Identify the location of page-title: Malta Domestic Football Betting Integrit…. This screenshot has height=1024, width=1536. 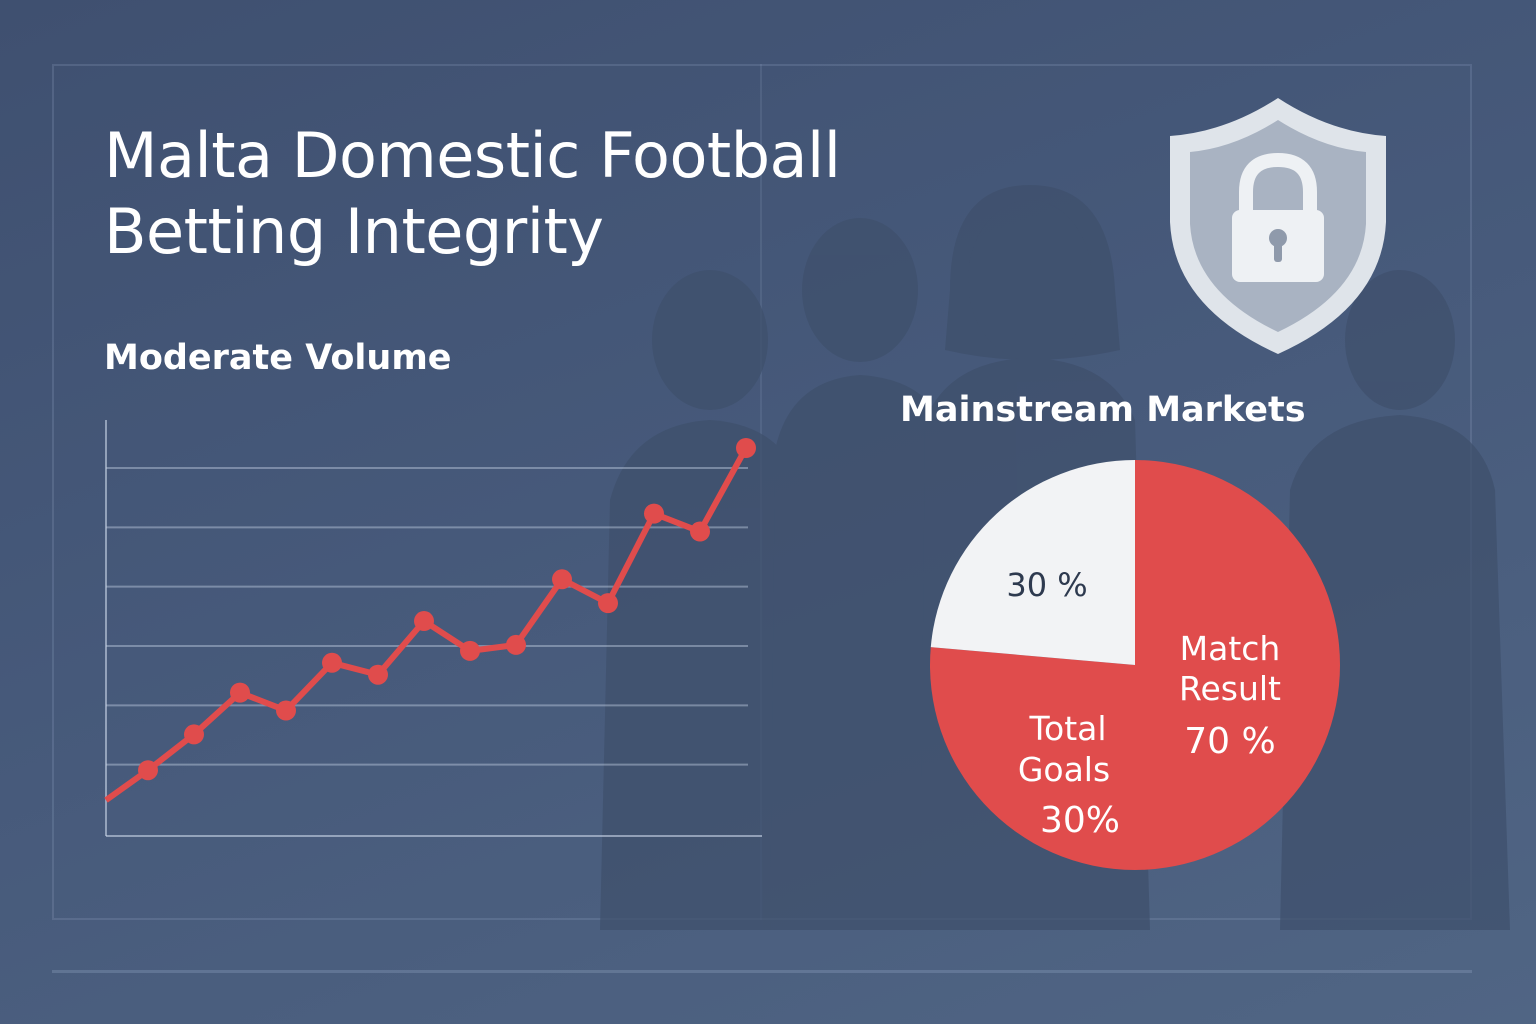
(472, 193).